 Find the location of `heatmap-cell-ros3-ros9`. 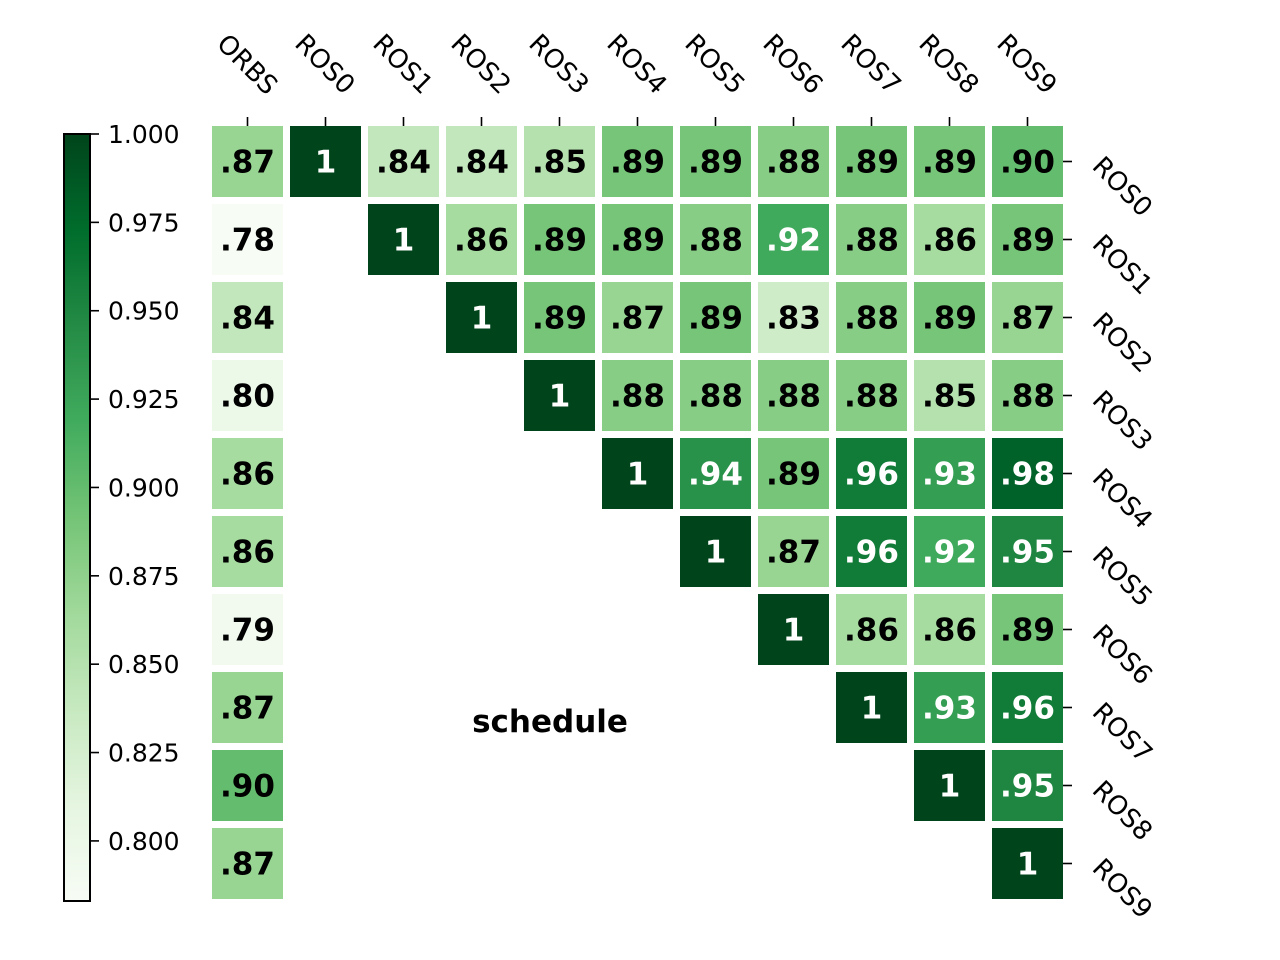

heatmap-cell-ros3-ros9 is located at coordinates (1027, 395).